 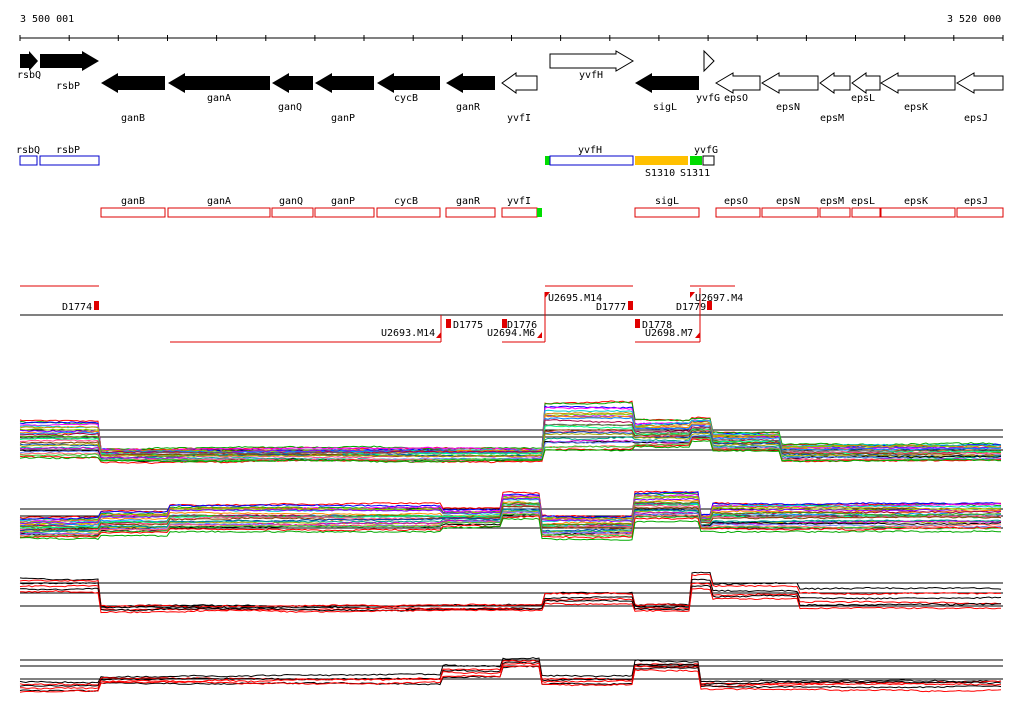 I want to click on blue-box-yvfH, so click(x=591, y=160).